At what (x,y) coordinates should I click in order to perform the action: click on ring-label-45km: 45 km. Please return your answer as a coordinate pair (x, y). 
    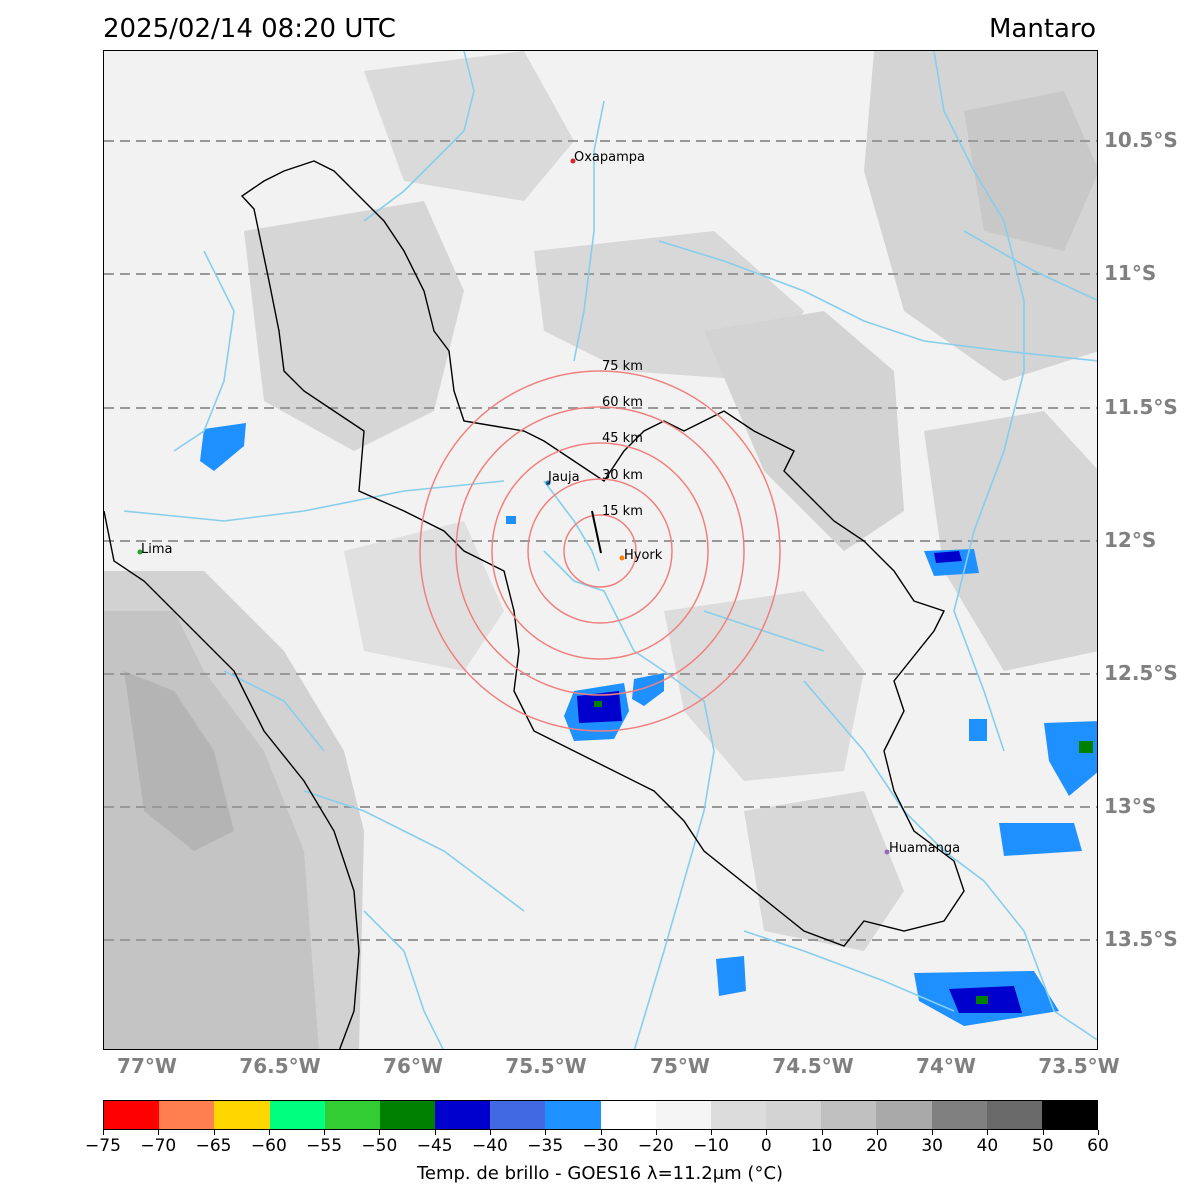
    Looking at the image, I should click on (622, 438).